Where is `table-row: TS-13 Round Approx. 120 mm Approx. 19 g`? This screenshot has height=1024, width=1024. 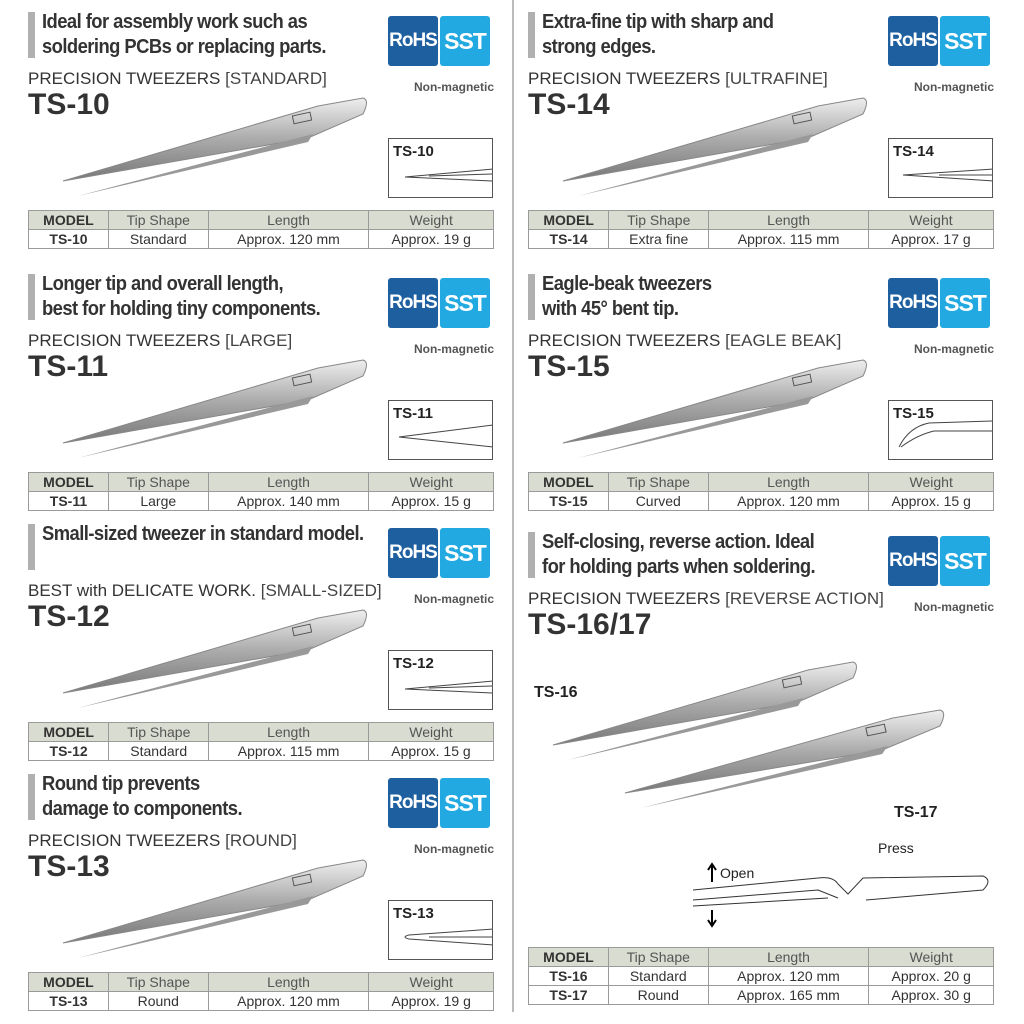 table-row: TS-13 Round Approx. 120 mm Approx. 19 g is located at coordinates (261, 1001).